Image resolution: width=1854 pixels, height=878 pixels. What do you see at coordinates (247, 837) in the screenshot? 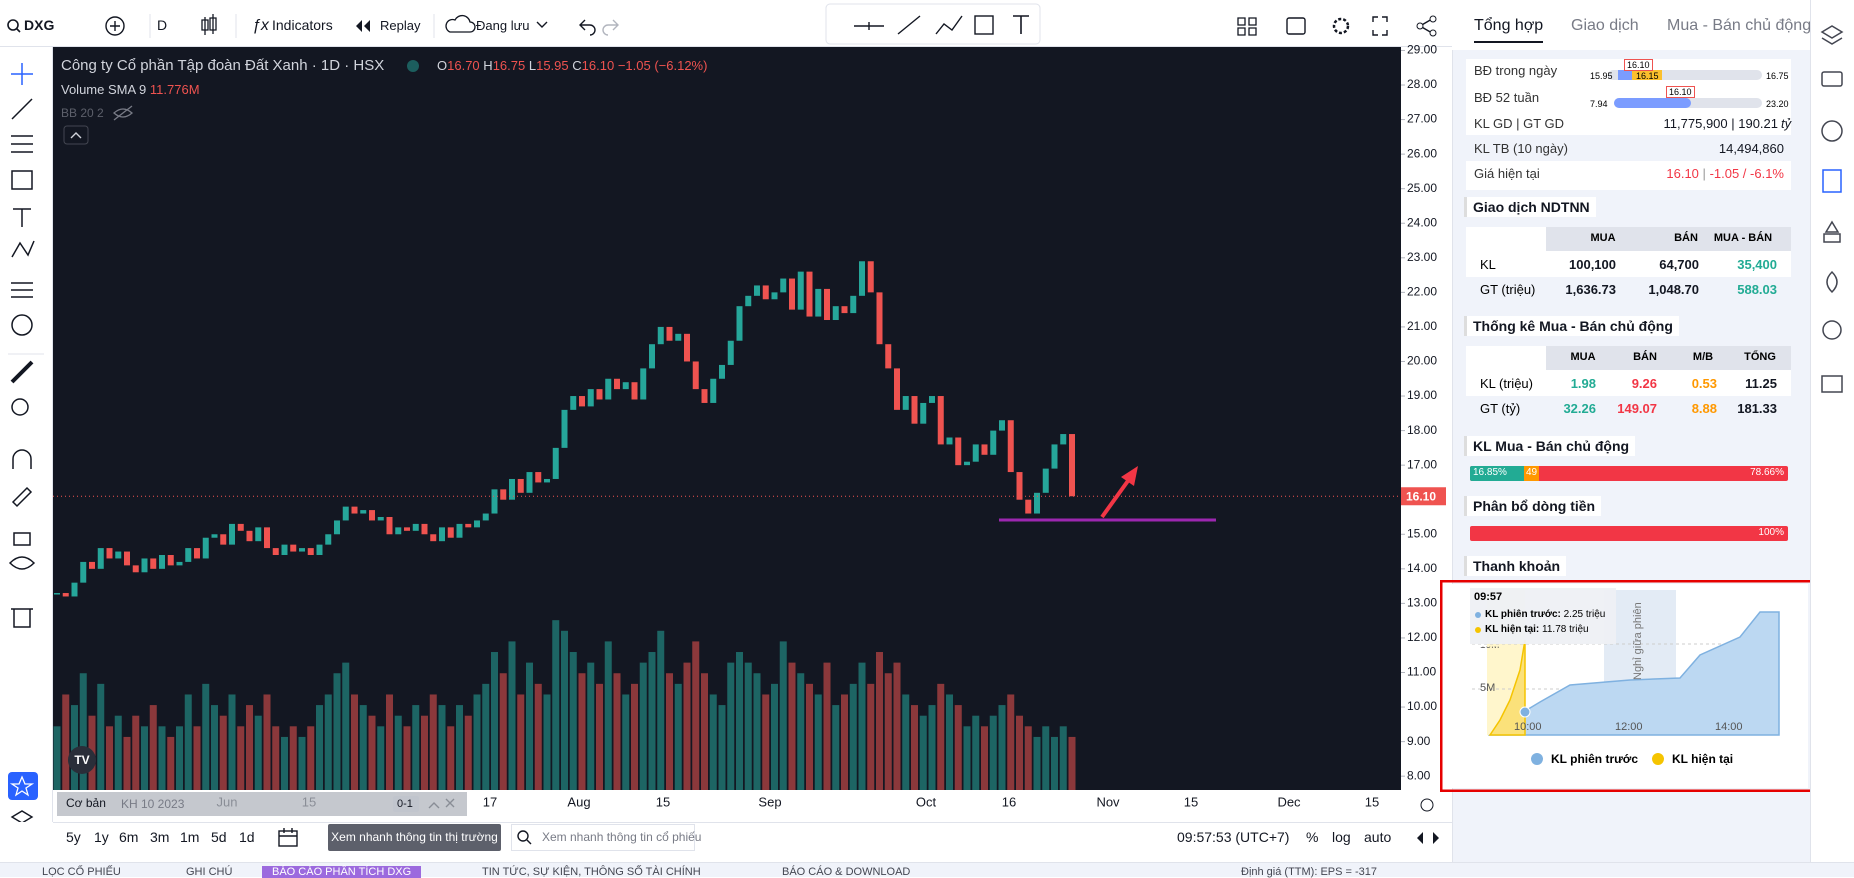
I see `range-button: 1d` at bounding box center [247, 837].